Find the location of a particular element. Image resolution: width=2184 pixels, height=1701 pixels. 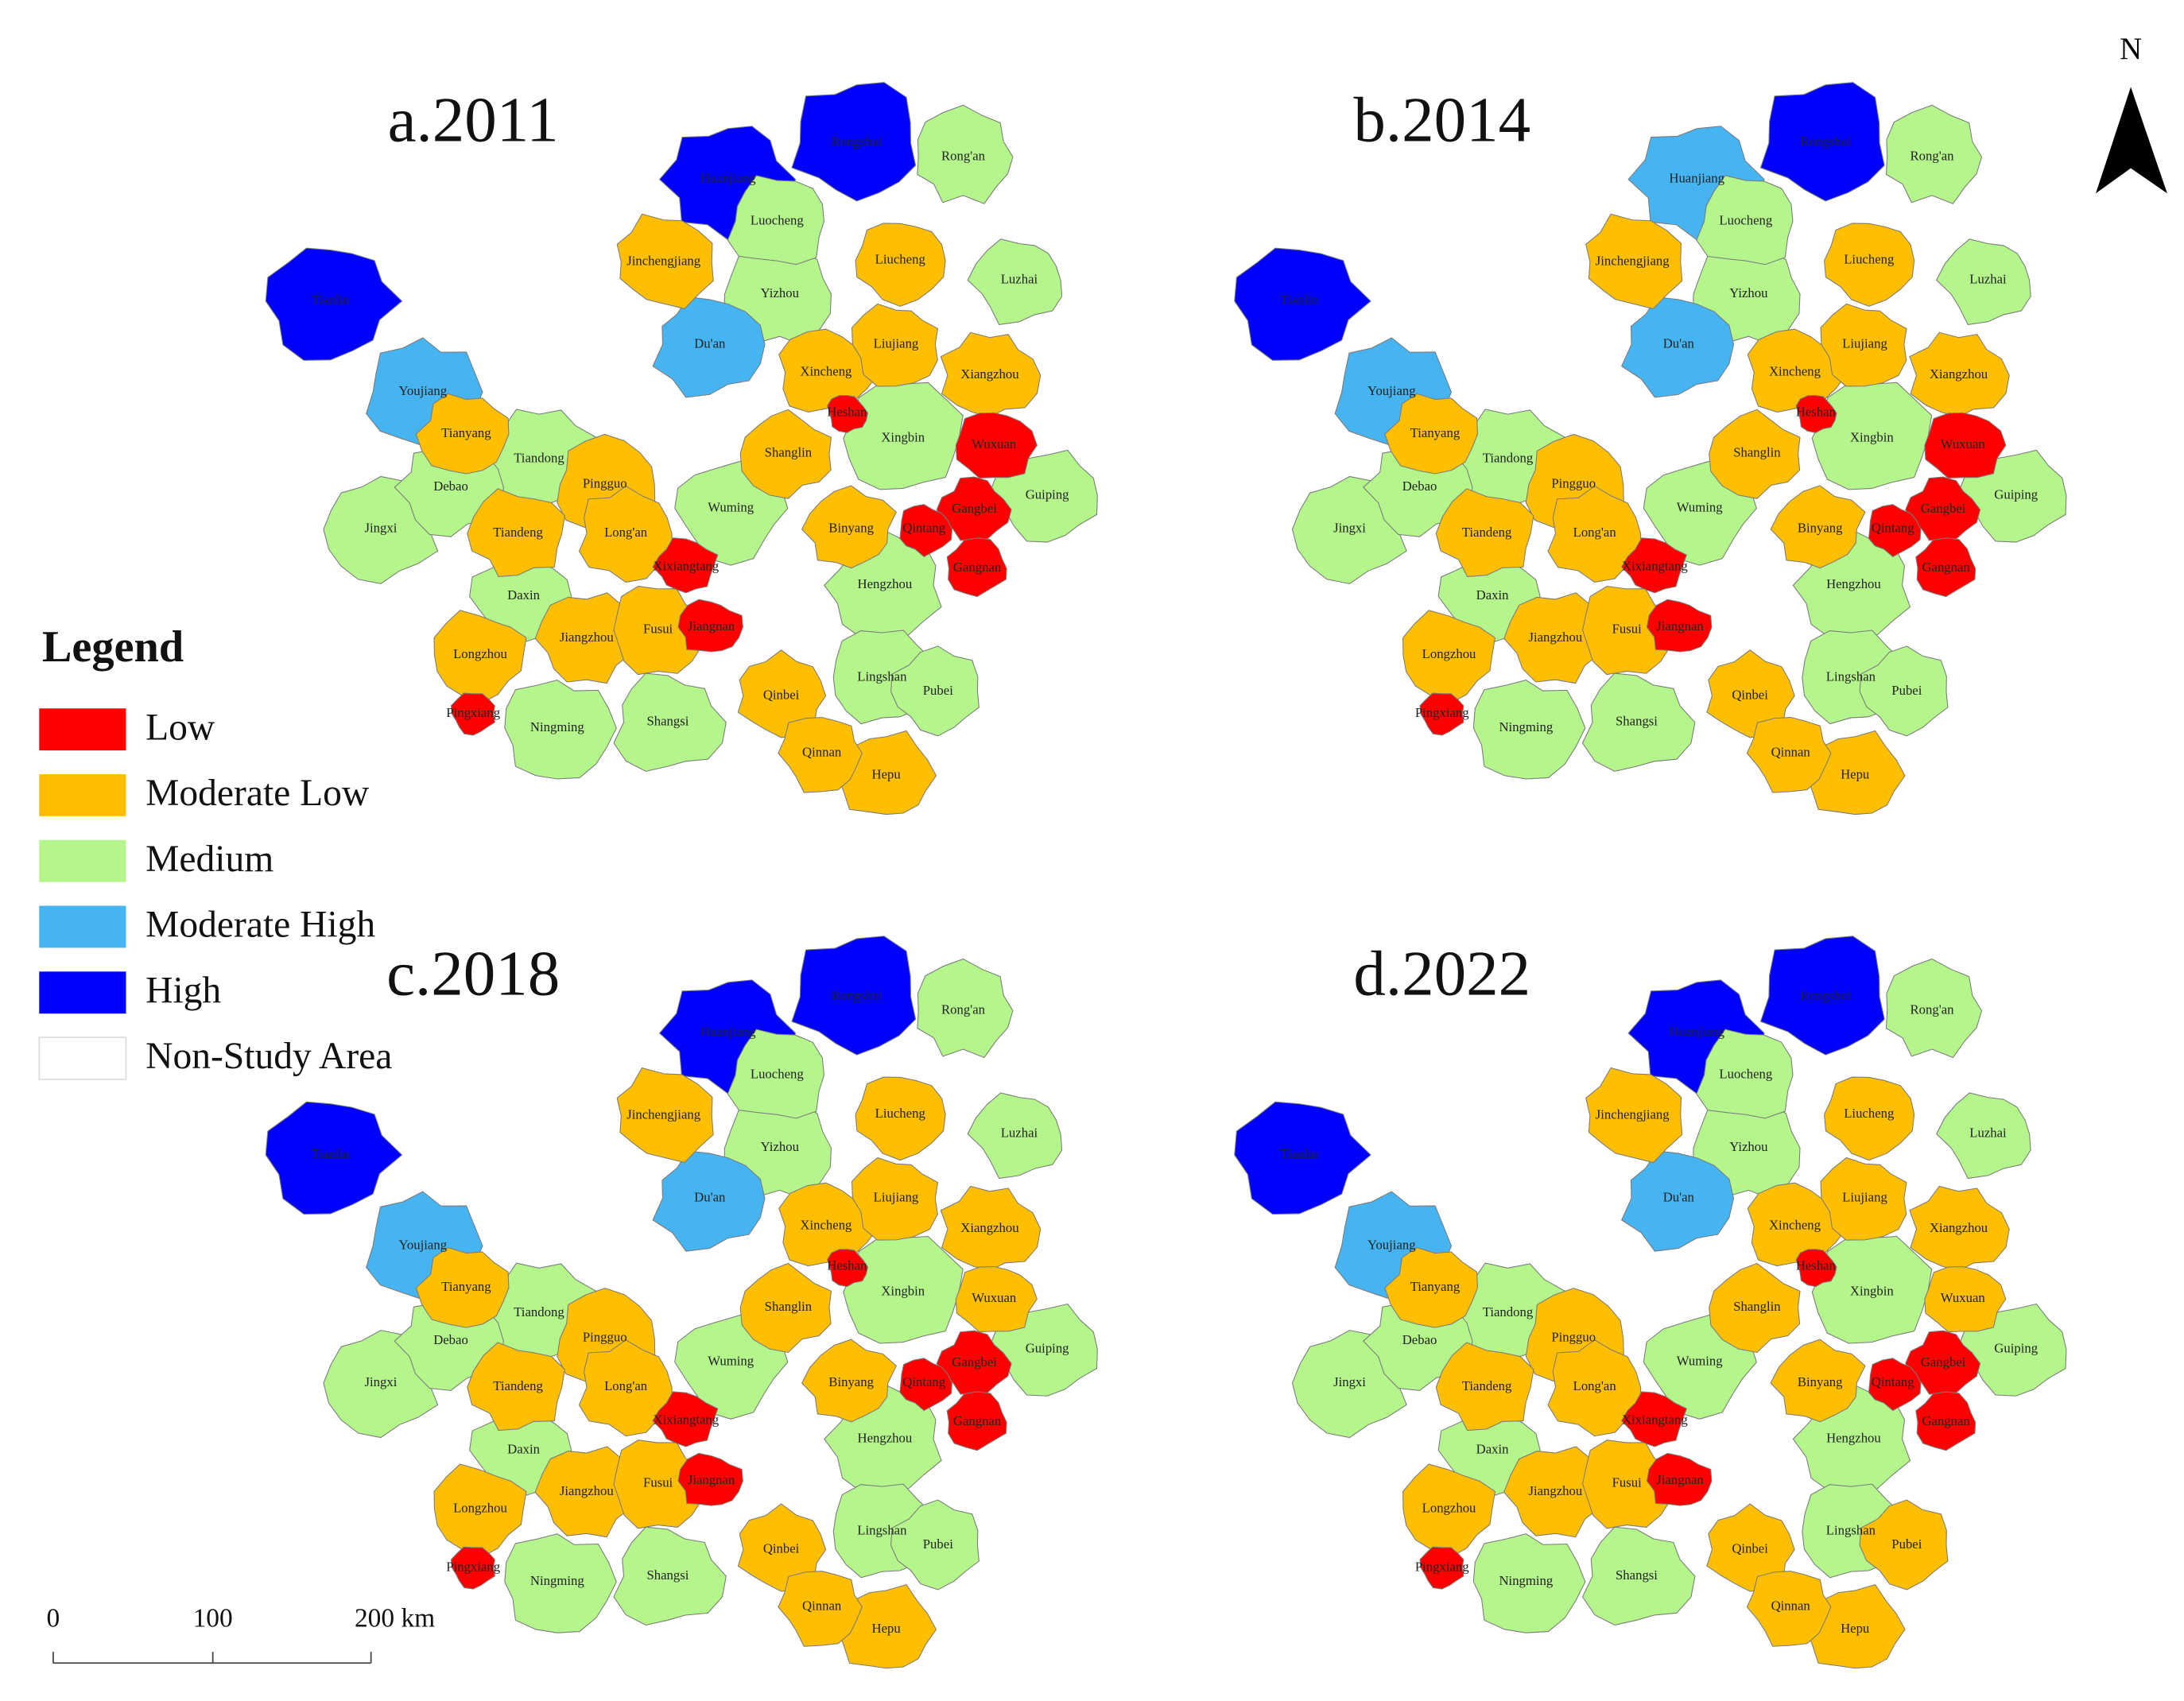

county-label: Qintang is located at coordinates (924, 528).